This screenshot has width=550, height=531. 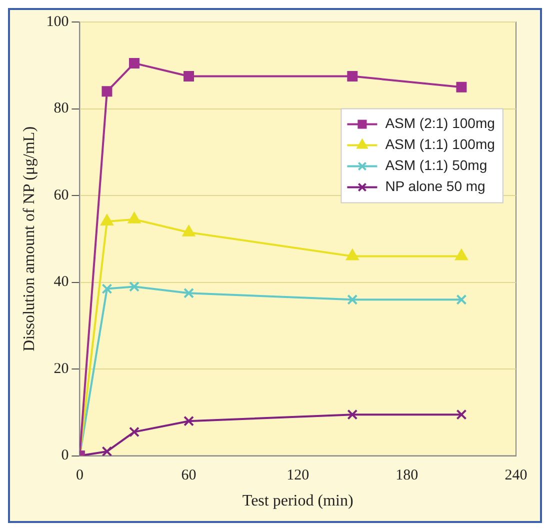 I want to click on legend-label: NP alone 50 mg, so click(x=435, y=186).